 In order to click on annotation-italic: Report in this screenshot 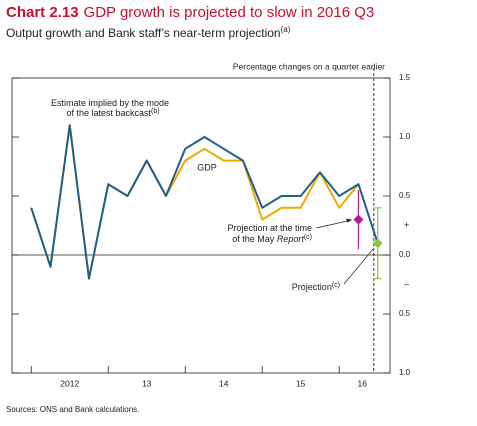, I will do `click(291, 239)`.